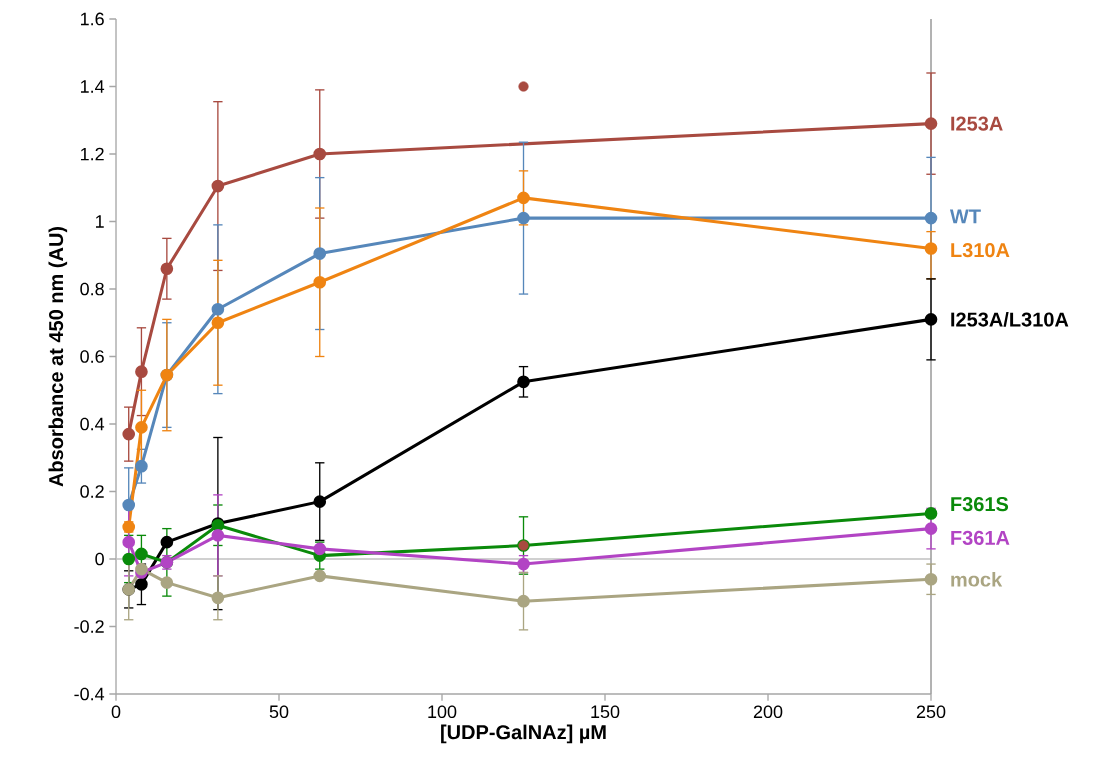 The image size is (1096, 776). Describe the element at coordinates (980, 250) in the screenshot. I see `series-label: L310A` at that location.